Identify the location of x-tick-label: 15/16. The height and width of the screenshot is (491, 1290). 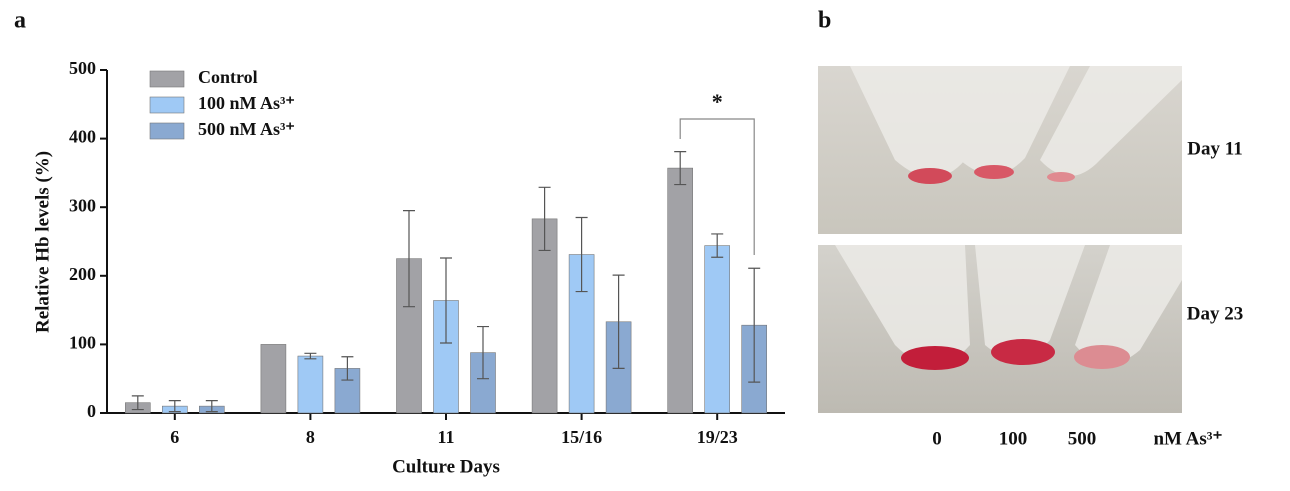
(581, 437).